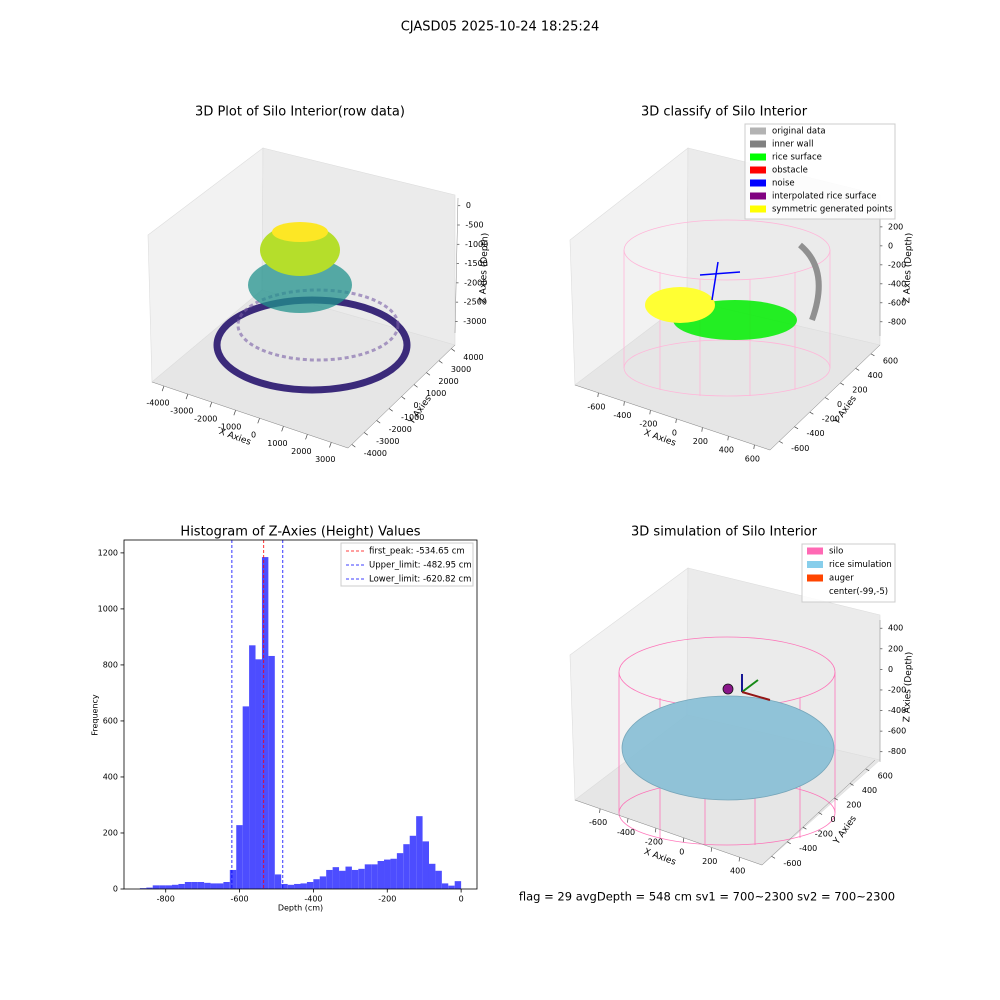 This screenshot has height=1000, width=1000. I want to click on y-tick-label: 800, so click(110, 664).